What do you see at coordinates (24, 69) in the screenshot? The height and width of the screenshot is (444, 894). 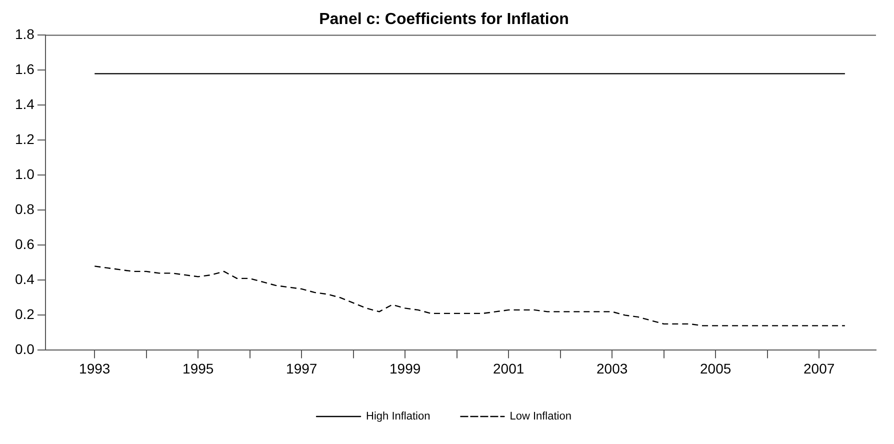 I see `y-tick-label: 1.6` at bounding box center [24, 69].